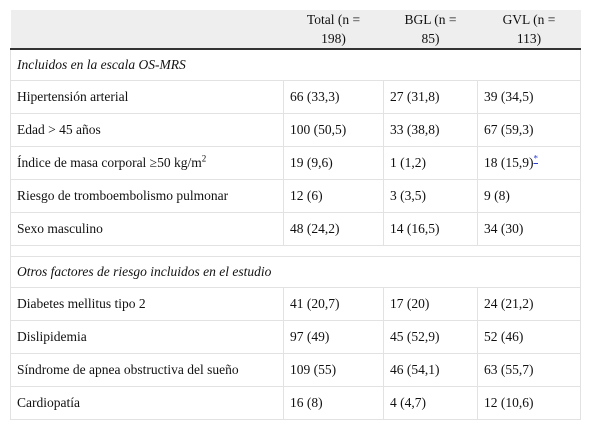 The height and width of the screenshot is (427, 590). I want to click on value-cell: 97 (49), so click(333, 337).